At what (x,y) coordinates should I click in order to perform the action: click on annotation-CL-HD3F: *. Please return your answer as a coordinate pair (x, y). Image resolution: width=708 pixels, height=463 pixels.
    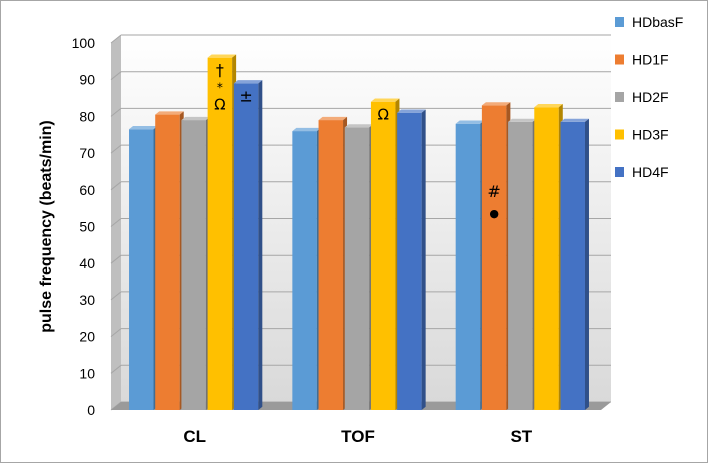
    Looking at the image, I should click on (220, 88).